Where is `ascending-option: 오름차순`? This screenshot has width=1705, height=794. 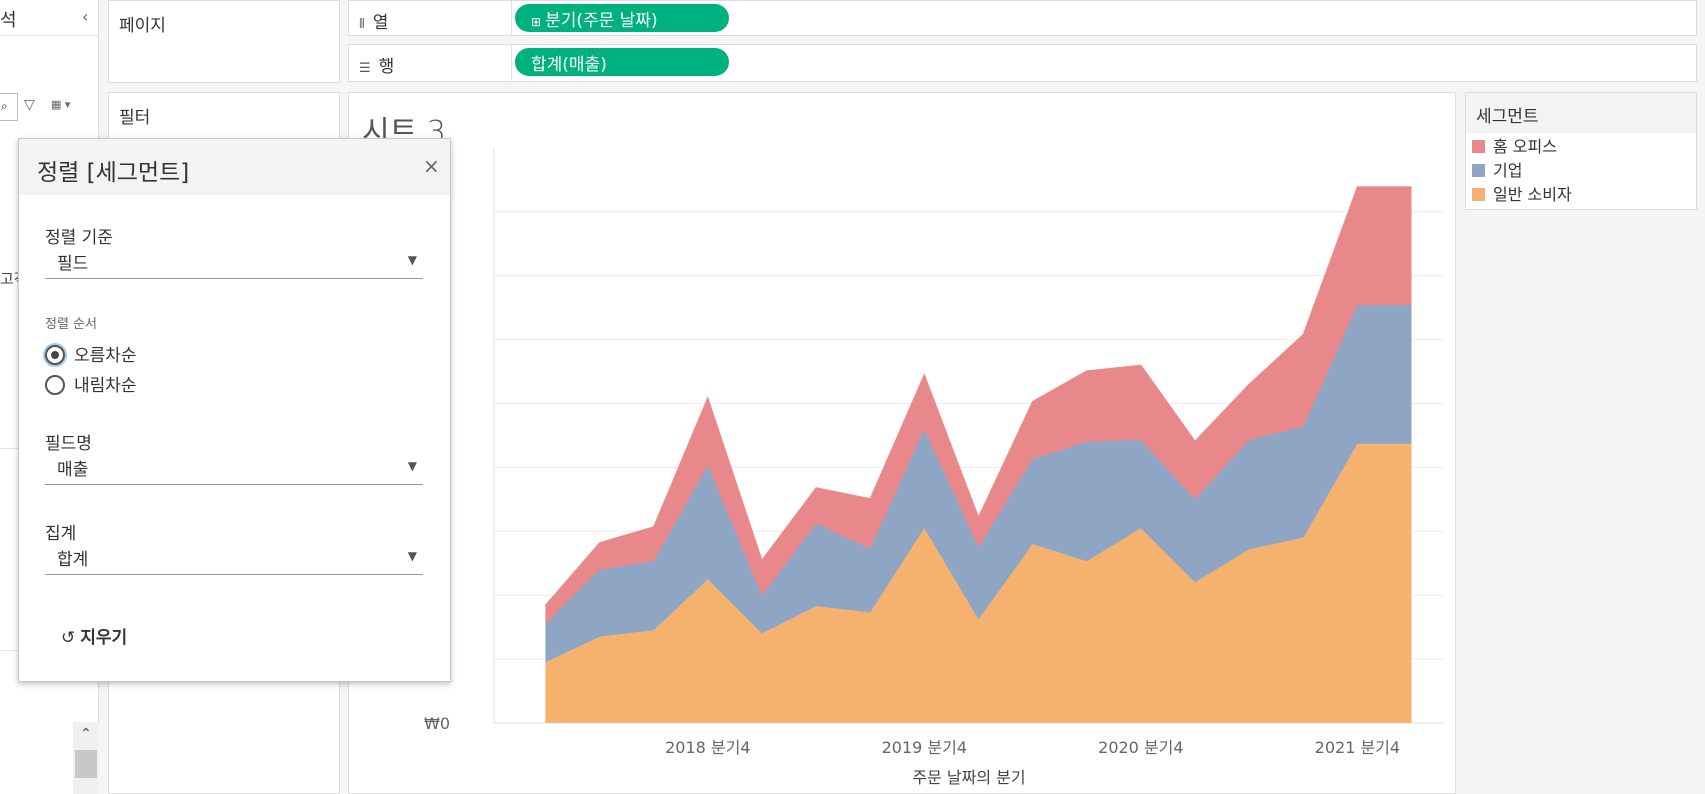 ascending-option: 오름차순 is located at coordinates (91, 353).